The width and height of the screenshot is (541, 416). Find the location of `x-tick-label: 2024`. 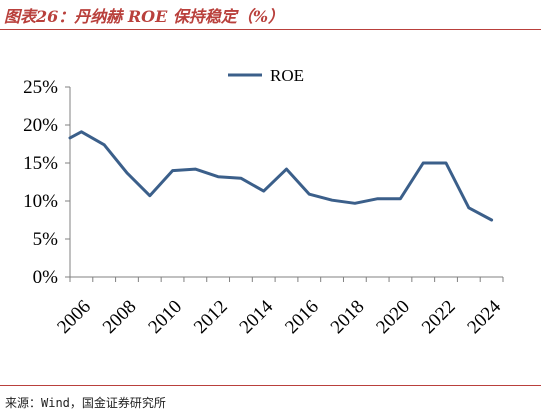

x-tick-label: 2024 is located at coordinates (484, 317).